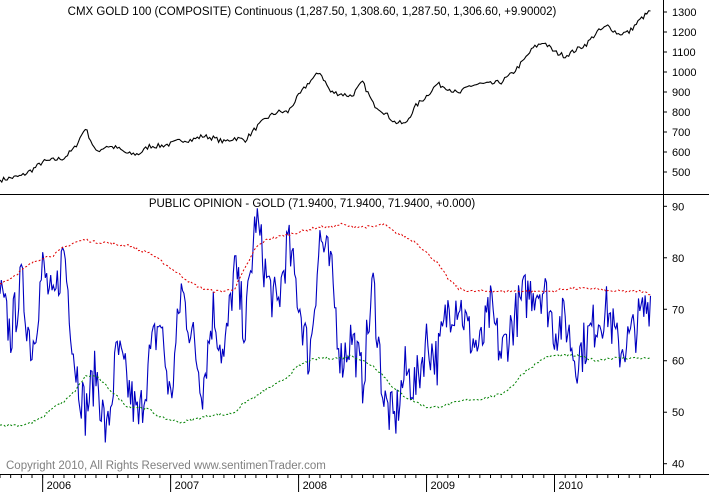  What do you see at coordinates (678, 413) in the screenshot?
I see `public-opinion-y-tick-label: 50` at bounding box center [678, 413].